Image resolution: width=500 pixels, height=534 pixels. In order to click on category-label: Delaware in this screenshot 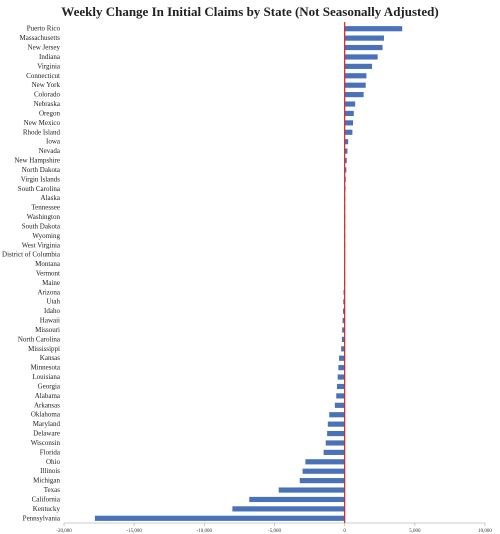, I will do `click(46, 434)`.